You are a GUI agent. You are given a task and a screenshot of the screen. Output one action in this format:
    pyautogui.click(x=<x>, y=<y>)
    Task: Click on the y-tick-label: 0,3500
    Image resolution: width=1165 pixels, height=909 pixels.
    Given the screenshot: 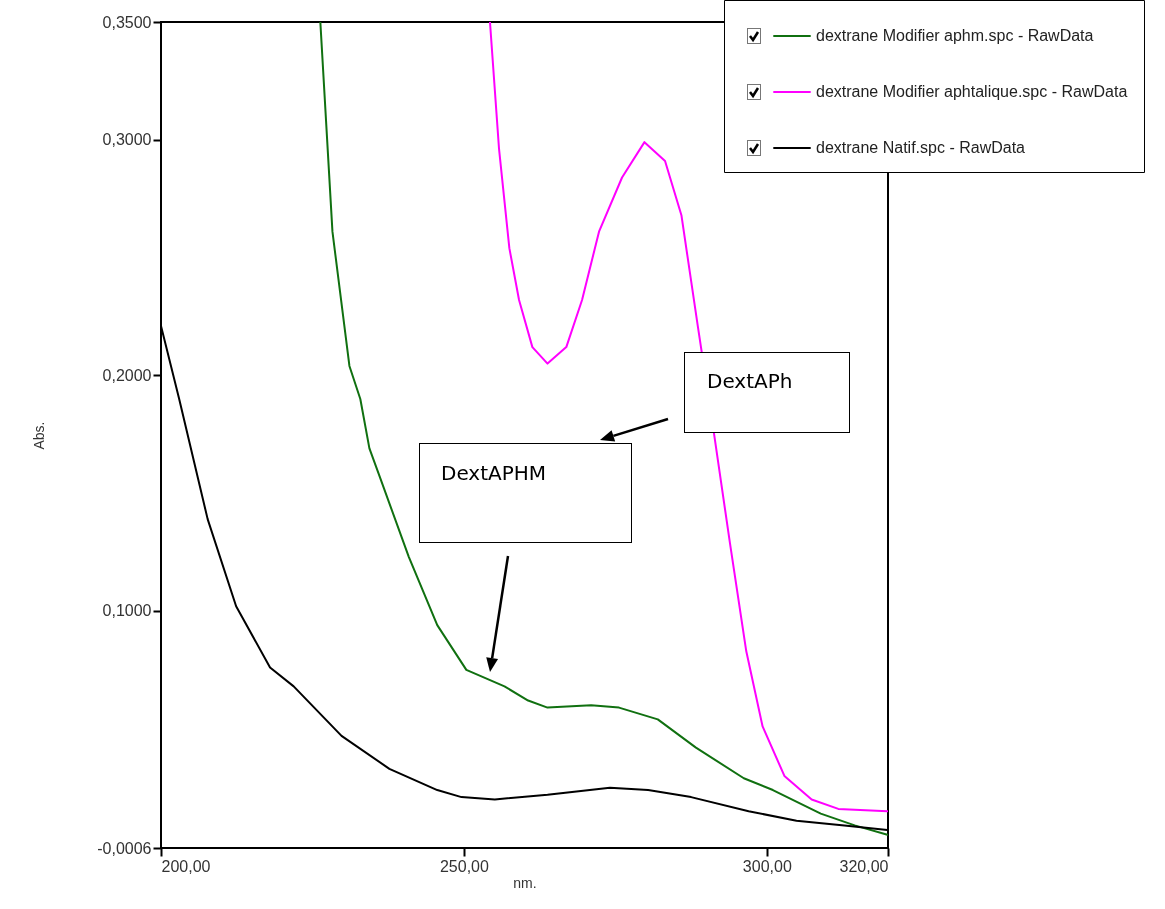 What is the action you would take?
    pyautogui.click(x=127, y=22)
    